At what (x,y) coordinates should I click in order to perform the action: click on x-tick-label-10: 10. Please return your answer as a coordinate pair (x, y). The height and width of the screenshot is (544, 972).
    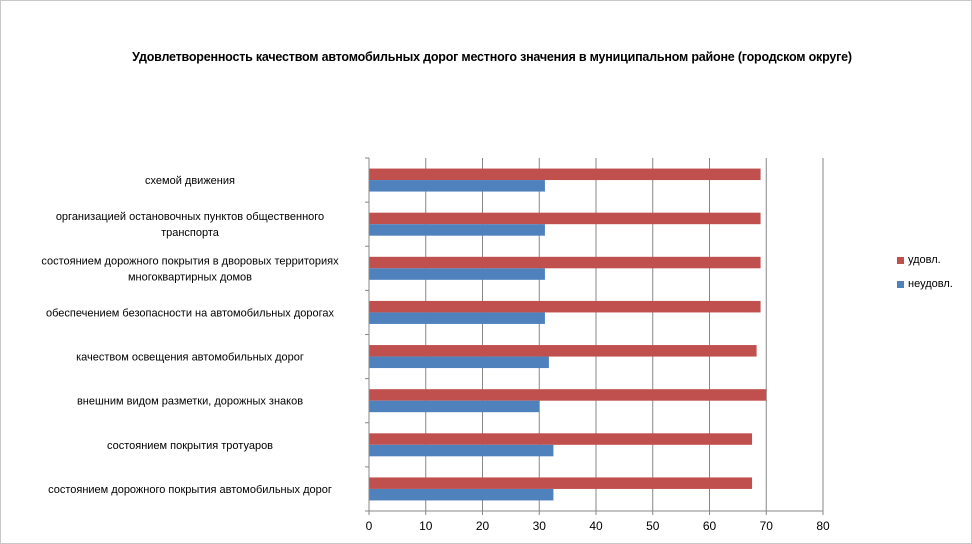
    Looking at the image, I should click on (426, 526).